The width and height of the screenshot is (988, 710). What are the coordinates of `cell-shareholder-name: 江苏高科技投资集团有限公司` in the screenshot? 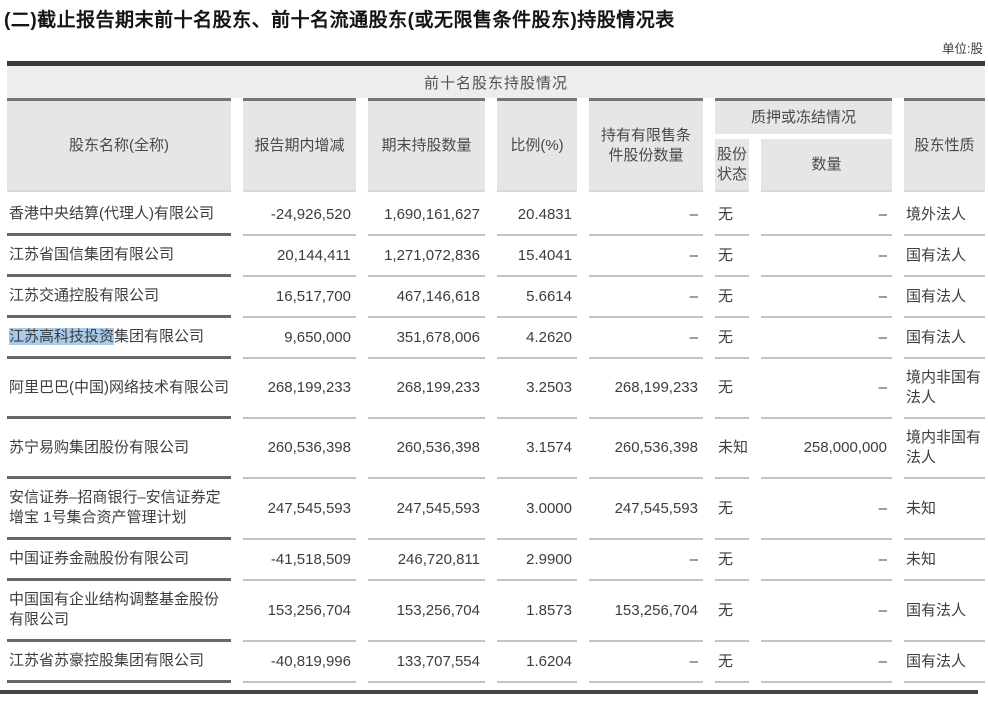 It's located at (119, 338).